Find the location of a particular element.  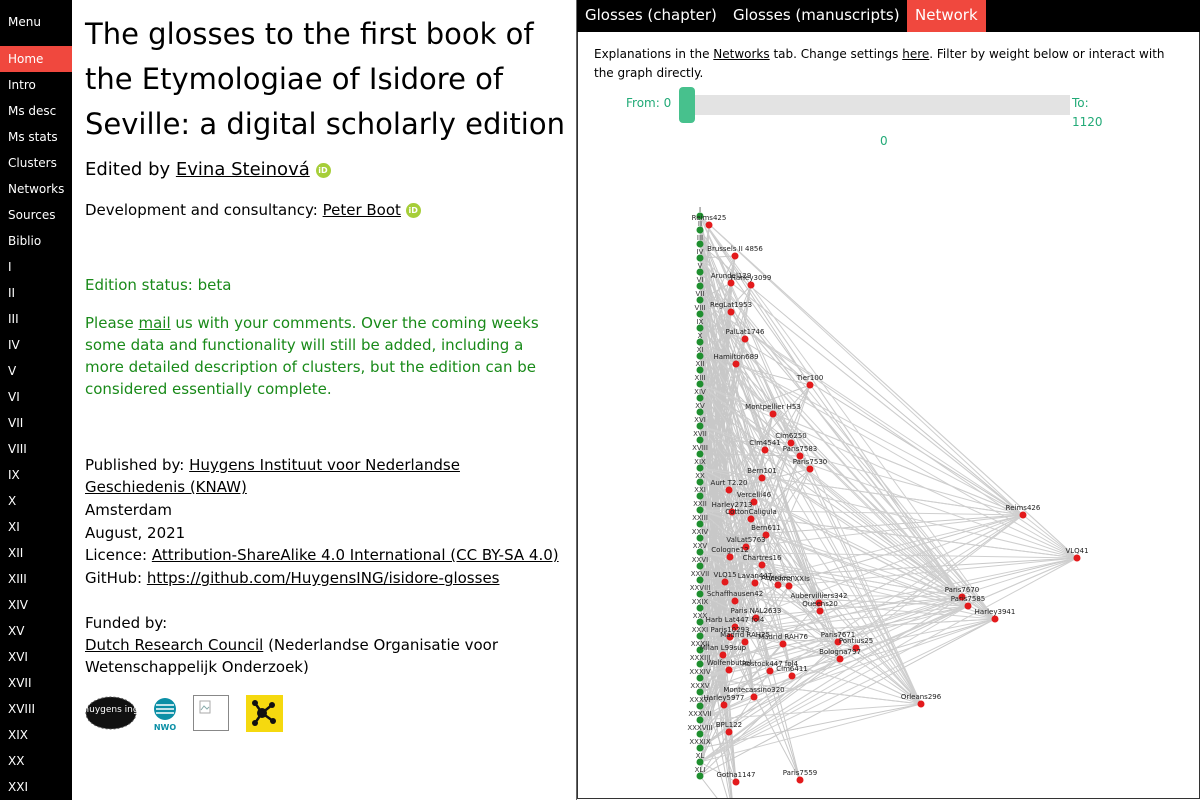

sidebar-item-ii: II is located at coordinates (12, 293).